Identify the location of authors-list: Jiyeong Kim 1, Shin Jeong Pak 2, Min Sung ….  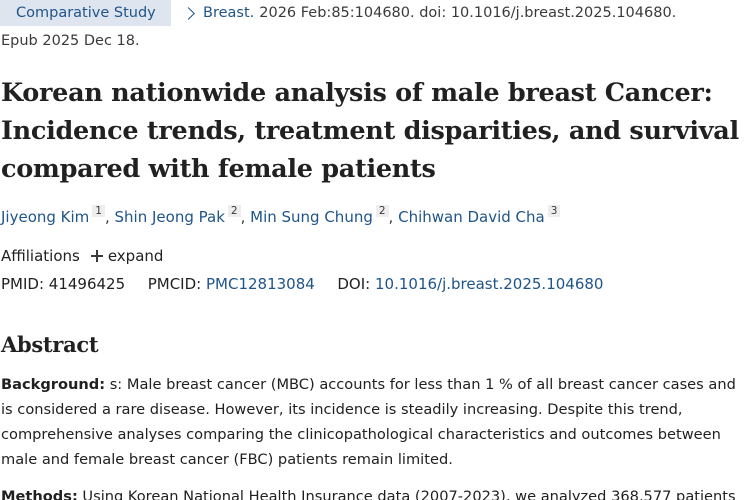
(281, 215).